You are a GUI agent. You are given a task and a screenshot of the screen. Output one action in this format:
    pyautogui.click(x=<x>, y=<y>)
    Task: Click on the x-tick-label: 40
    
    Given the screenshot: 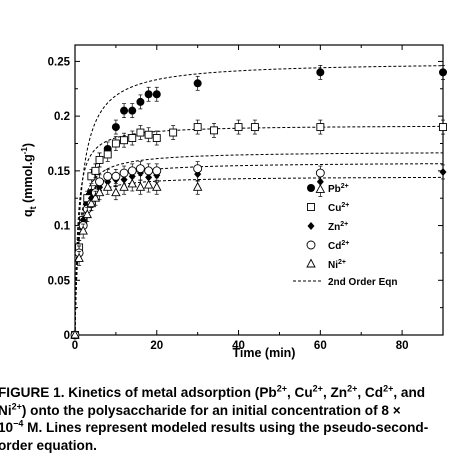 What is the action you would take?
    pyautogui.click(x=238, y=346)
    